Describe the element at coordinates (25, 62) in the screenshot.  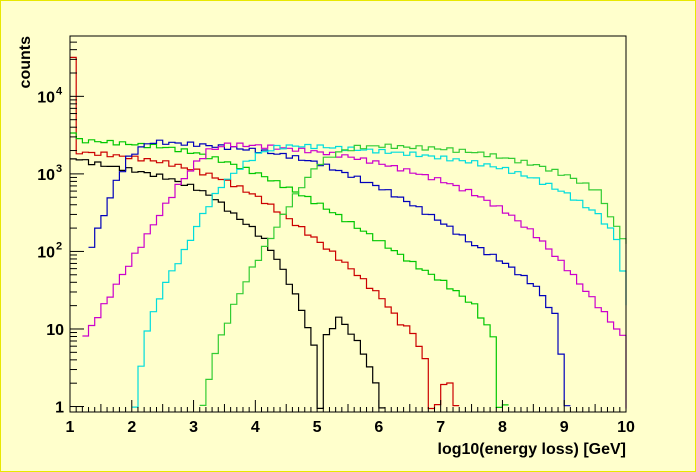
I see `y-axis-title: counts` at that location.